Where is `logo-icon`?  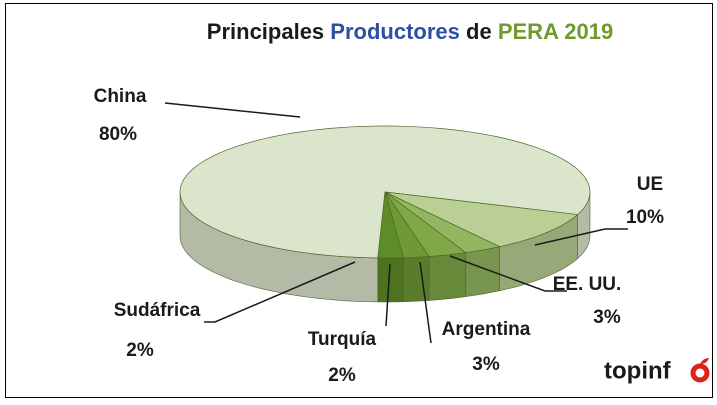
logo-icon is located at coordinates (700, 370).